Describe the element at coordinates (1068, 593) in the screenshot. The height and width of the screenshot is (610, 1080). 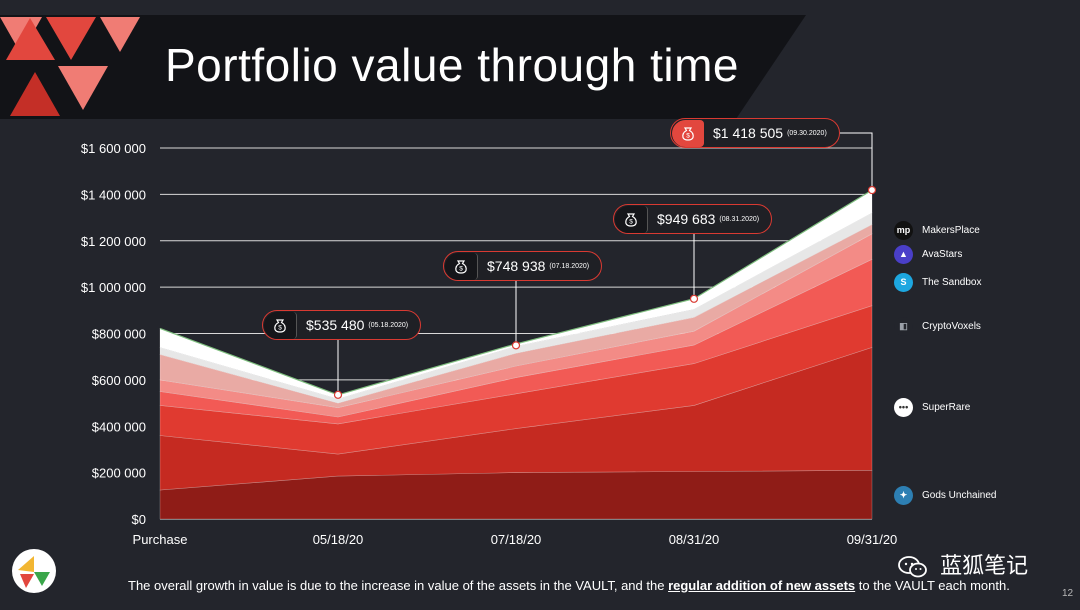
I see `page-number: 12` at that location.